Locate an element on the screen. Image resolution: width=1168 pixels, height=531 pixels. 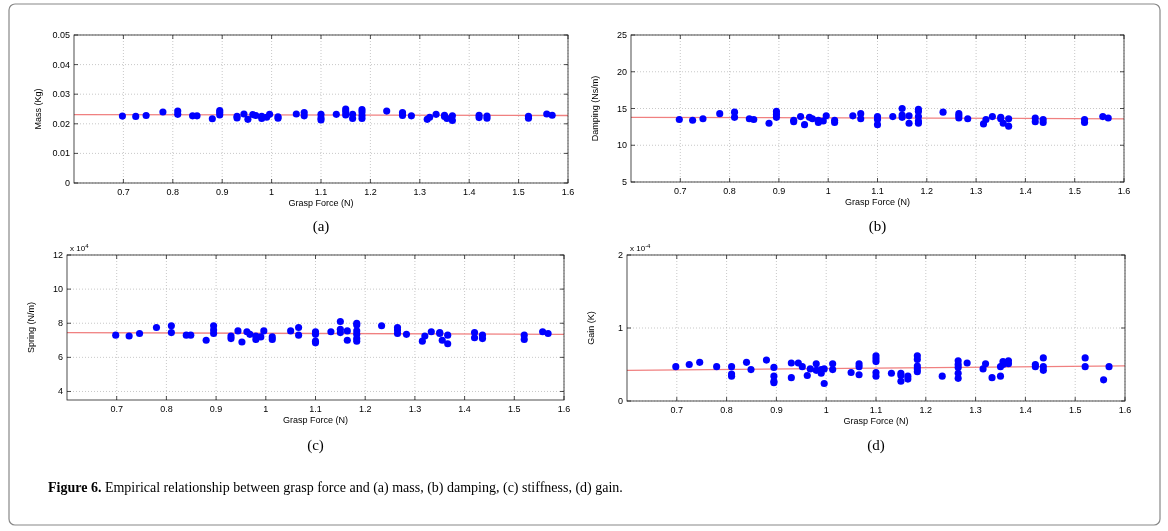
text: Figure 6. is located at coordinates (75, 487).